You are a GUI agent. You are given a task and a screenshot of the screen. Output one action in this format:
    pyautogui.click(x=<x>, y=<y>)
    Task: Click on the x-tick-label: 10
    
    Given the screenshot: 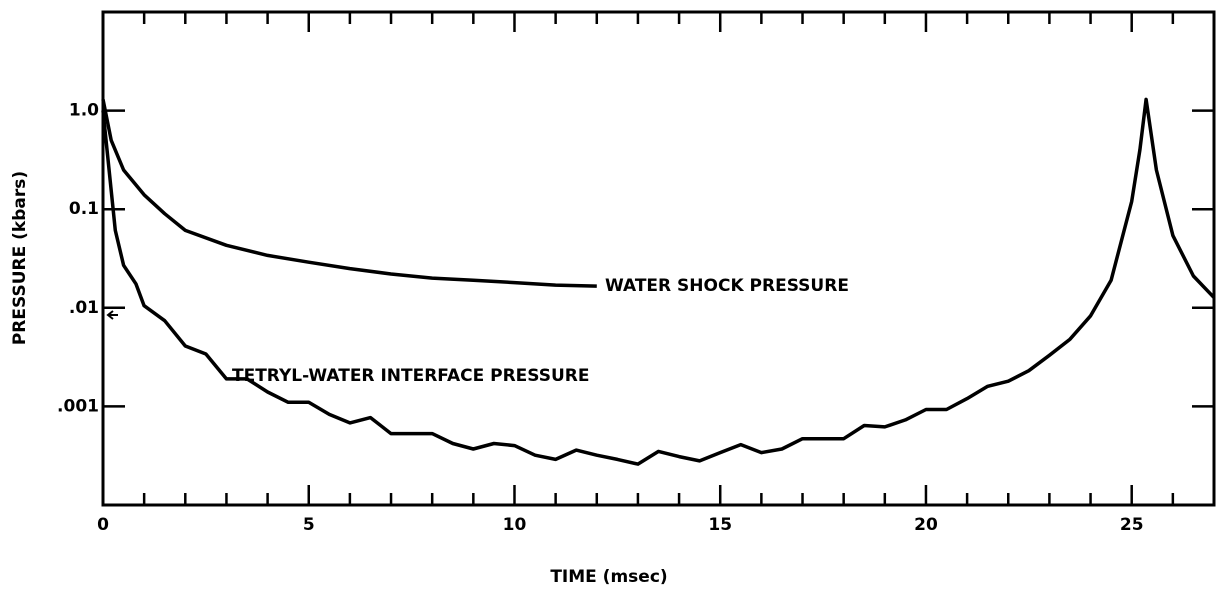 What is the action you would take?
    pyautogui.click(x=515, y=525)
    